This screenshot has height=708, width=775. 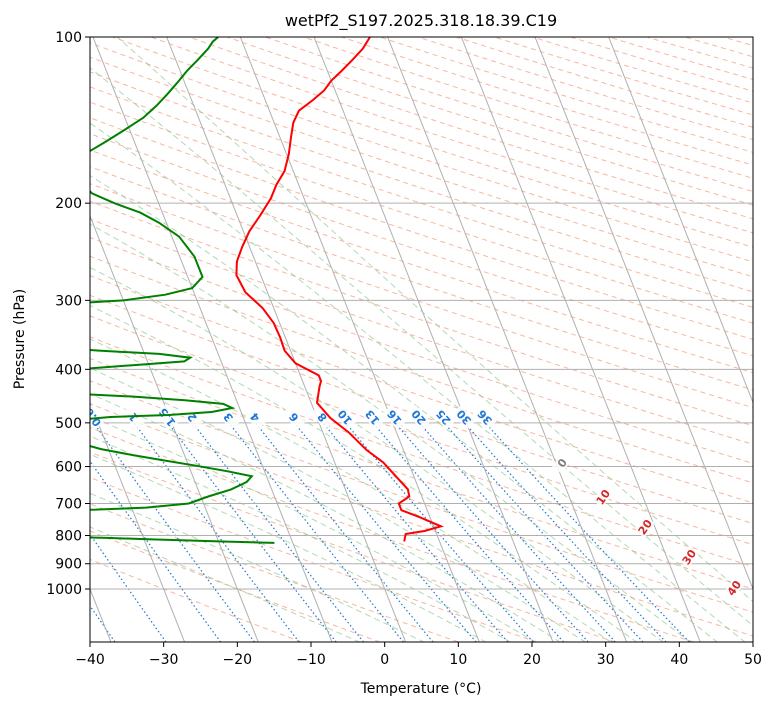 I want to click on y-tick-label: 100, so click(x=68, y=38).